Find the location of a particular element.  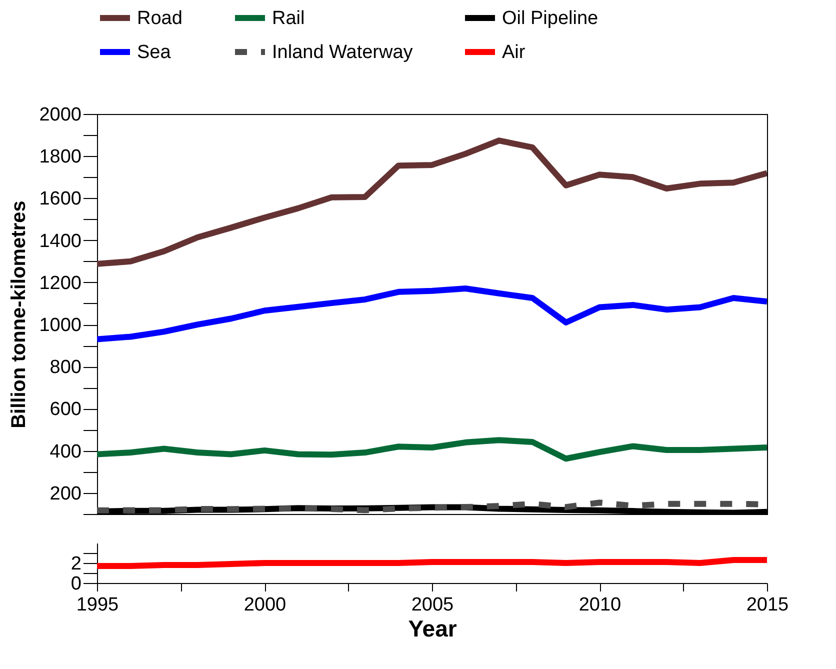

y-tick-label: 0 is located at coordinates (76, 584).